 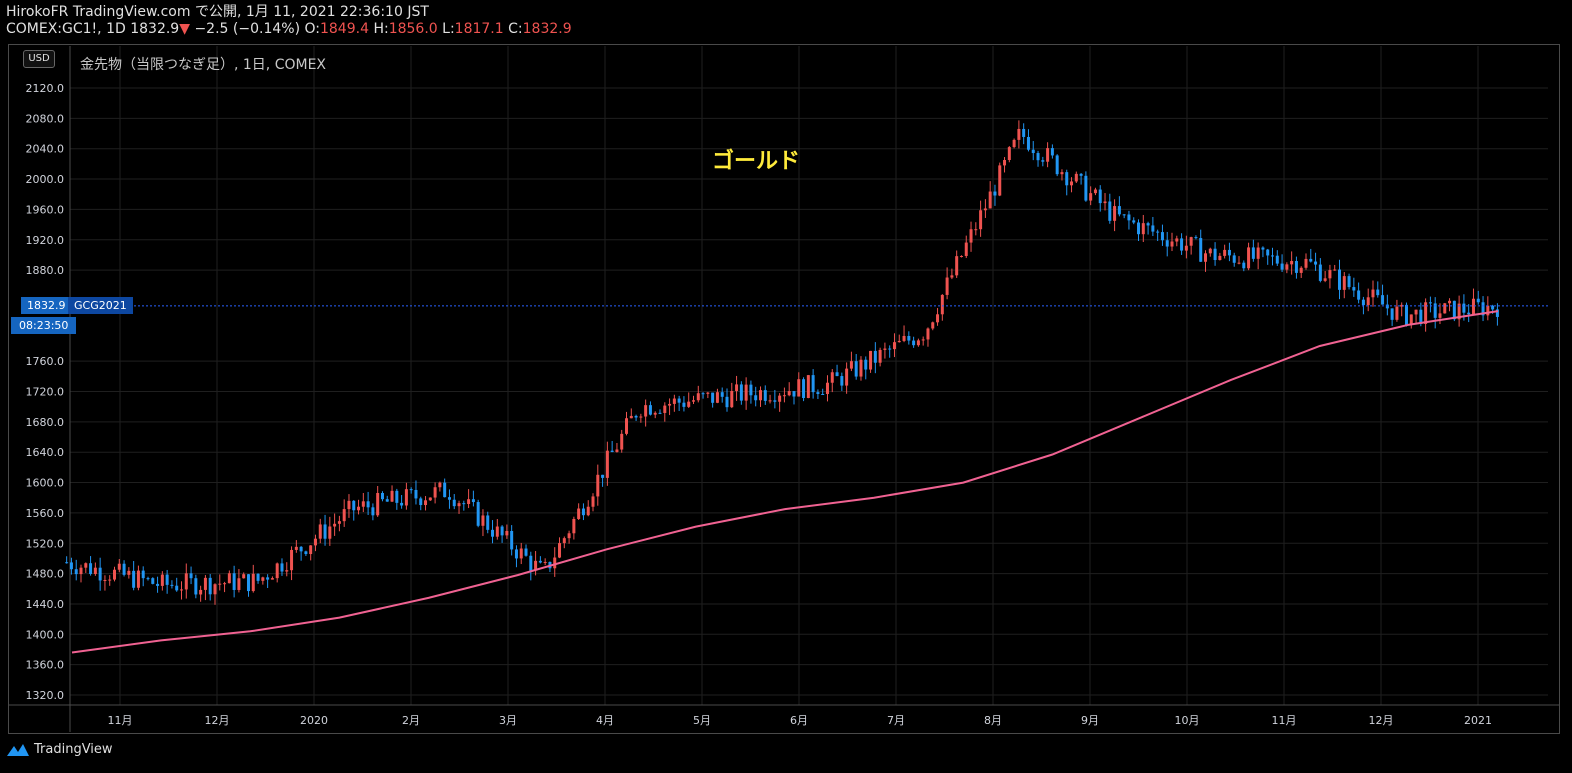 What do you see at coordinates (45, 665) in the screenshot?
I see `y-tick-label: 1360.0` at bounding box center [45, 665].